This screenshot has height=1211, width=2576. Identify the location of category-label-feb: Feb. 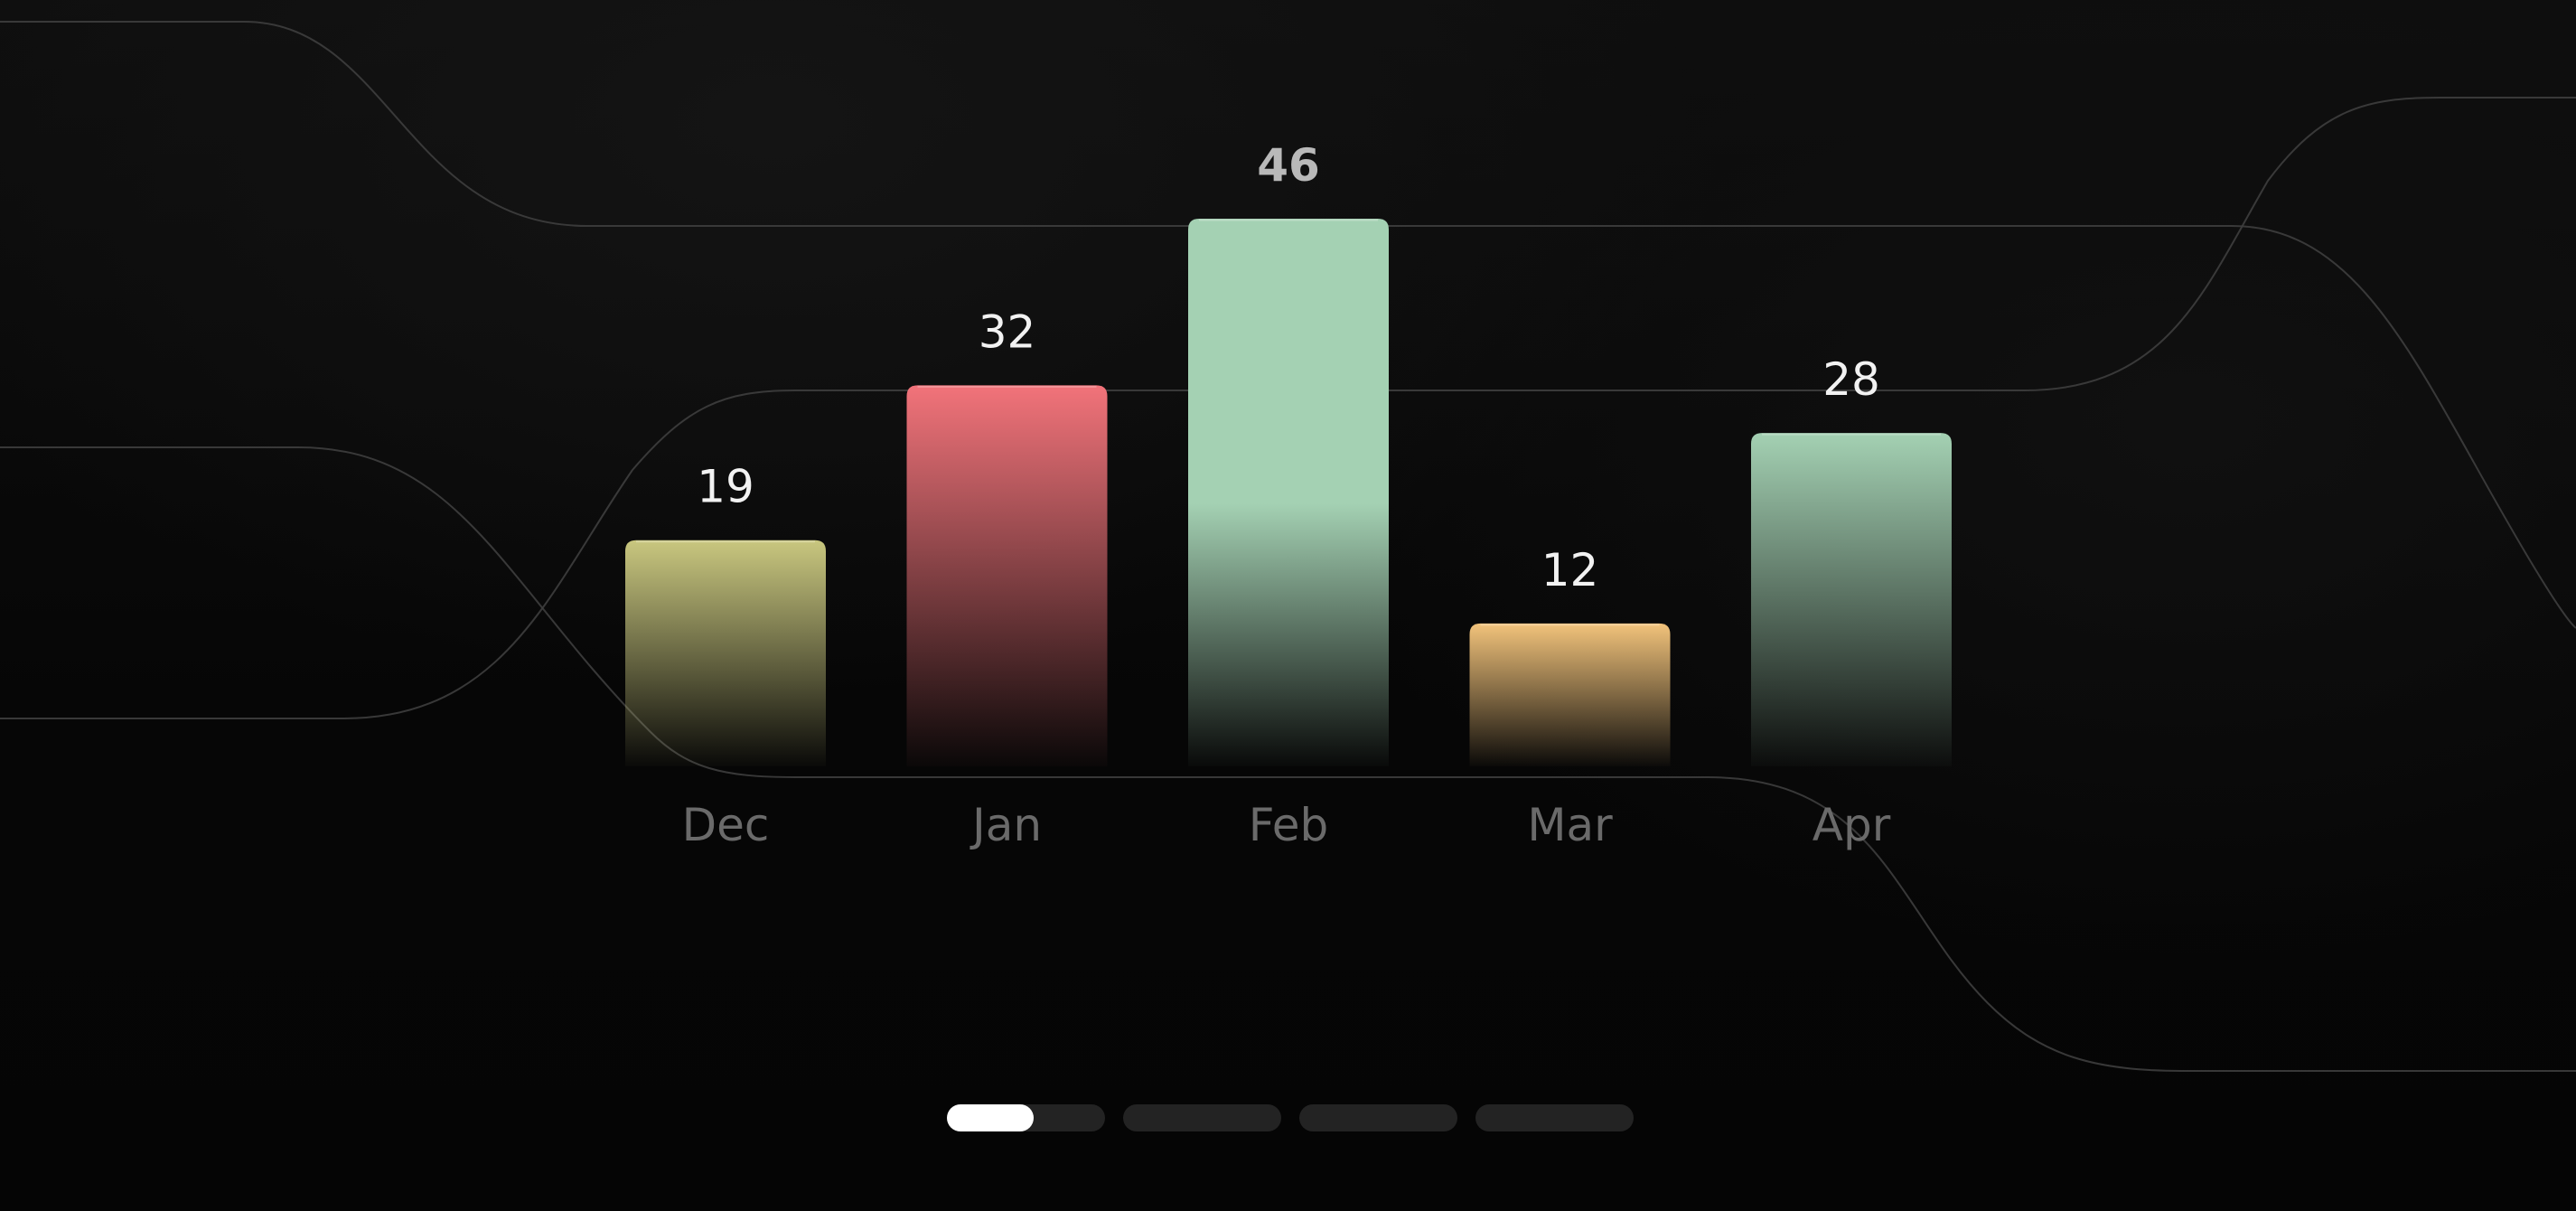
(1289, 825).